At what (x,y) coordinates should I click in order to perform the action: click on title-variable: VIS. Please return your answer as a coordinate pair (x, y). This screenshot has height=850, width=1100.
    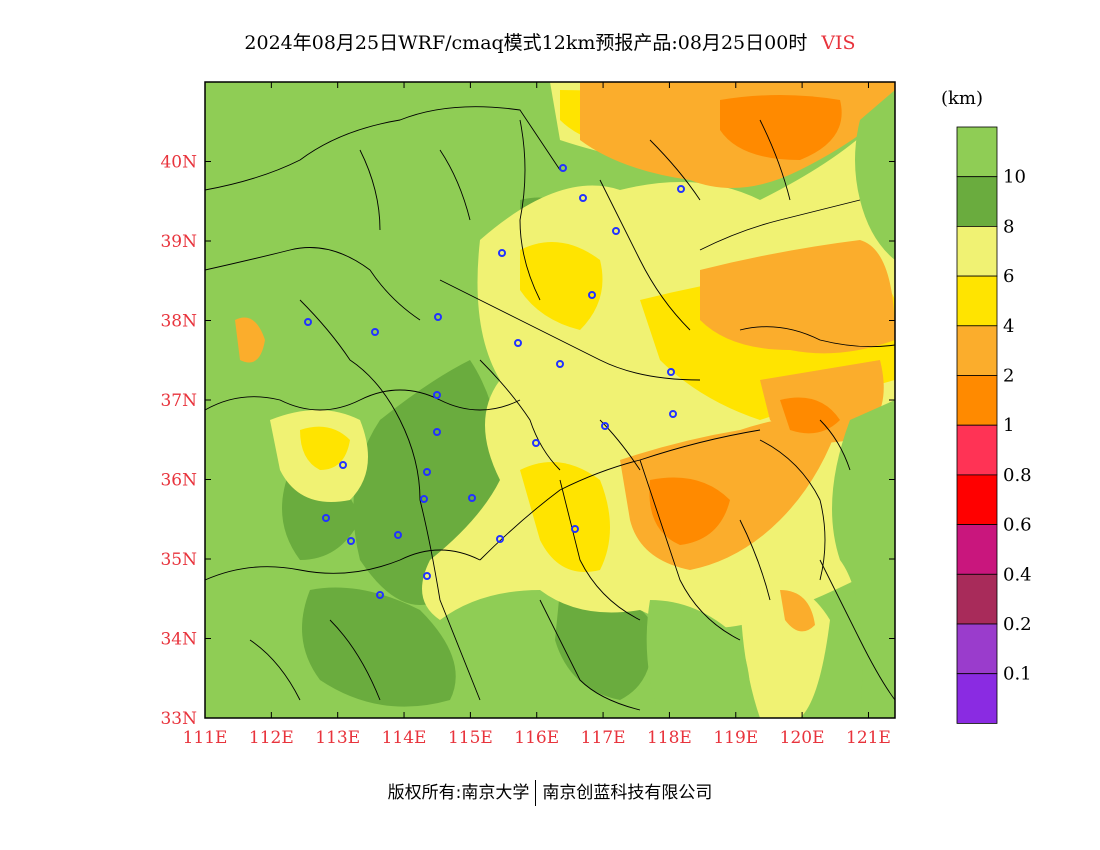
    Looking at the image, I should click on (838, 43).